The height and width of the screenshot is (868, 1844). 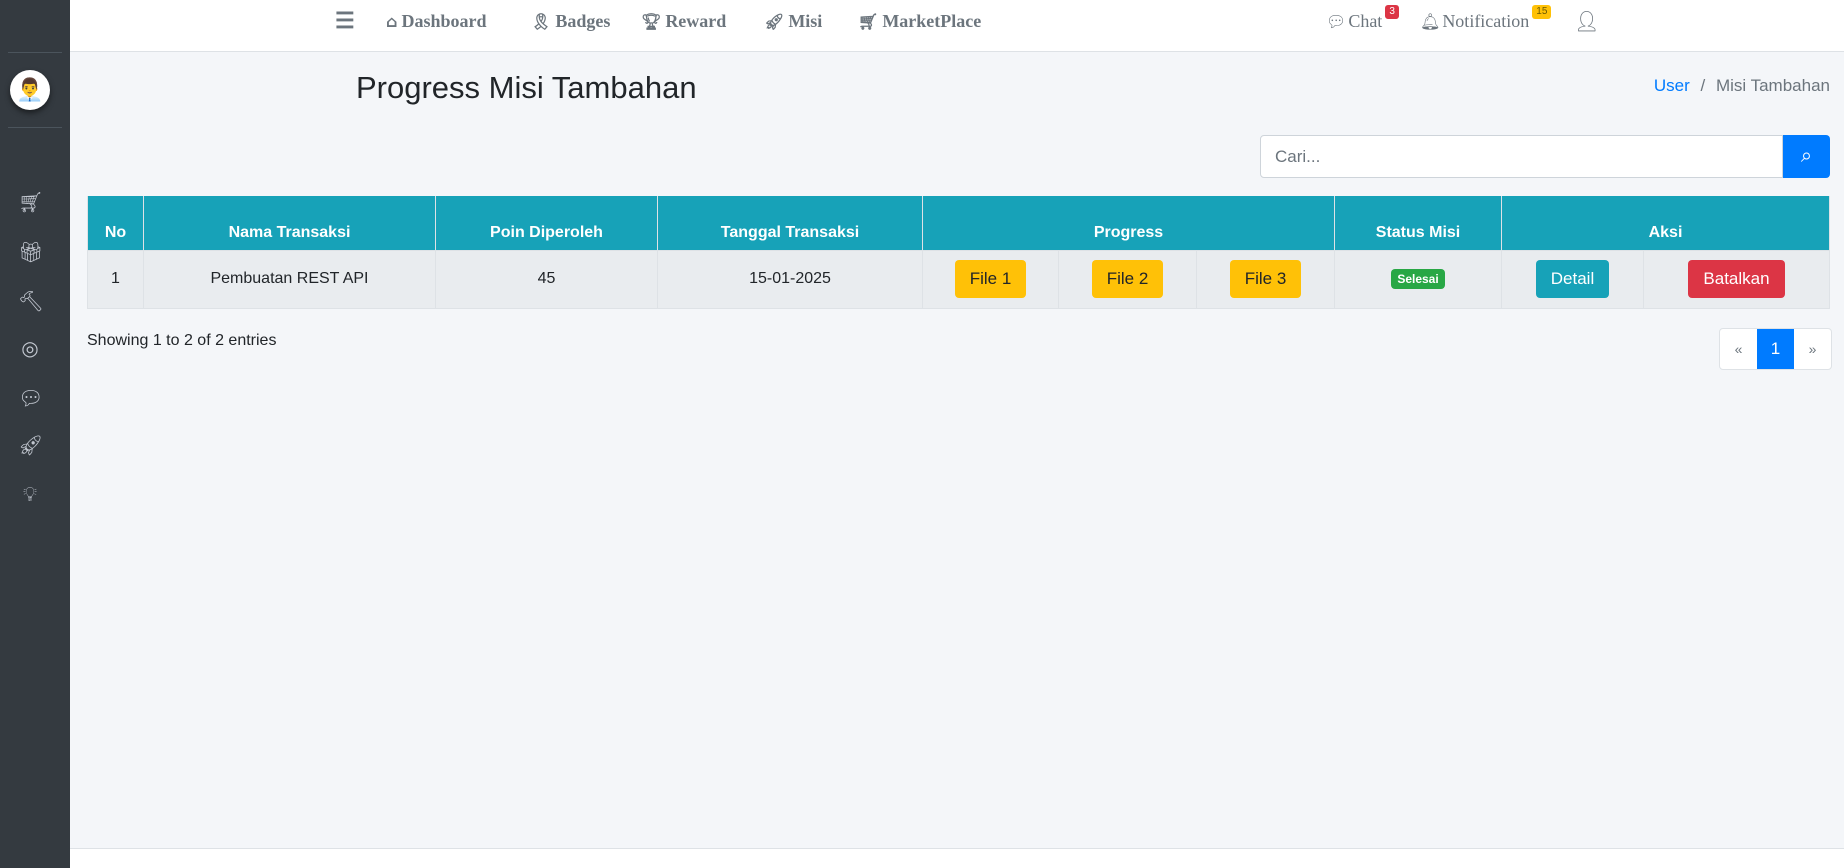 I want to click on nav-misi: 🚀︎ Misi, so click(x=793, y=20).